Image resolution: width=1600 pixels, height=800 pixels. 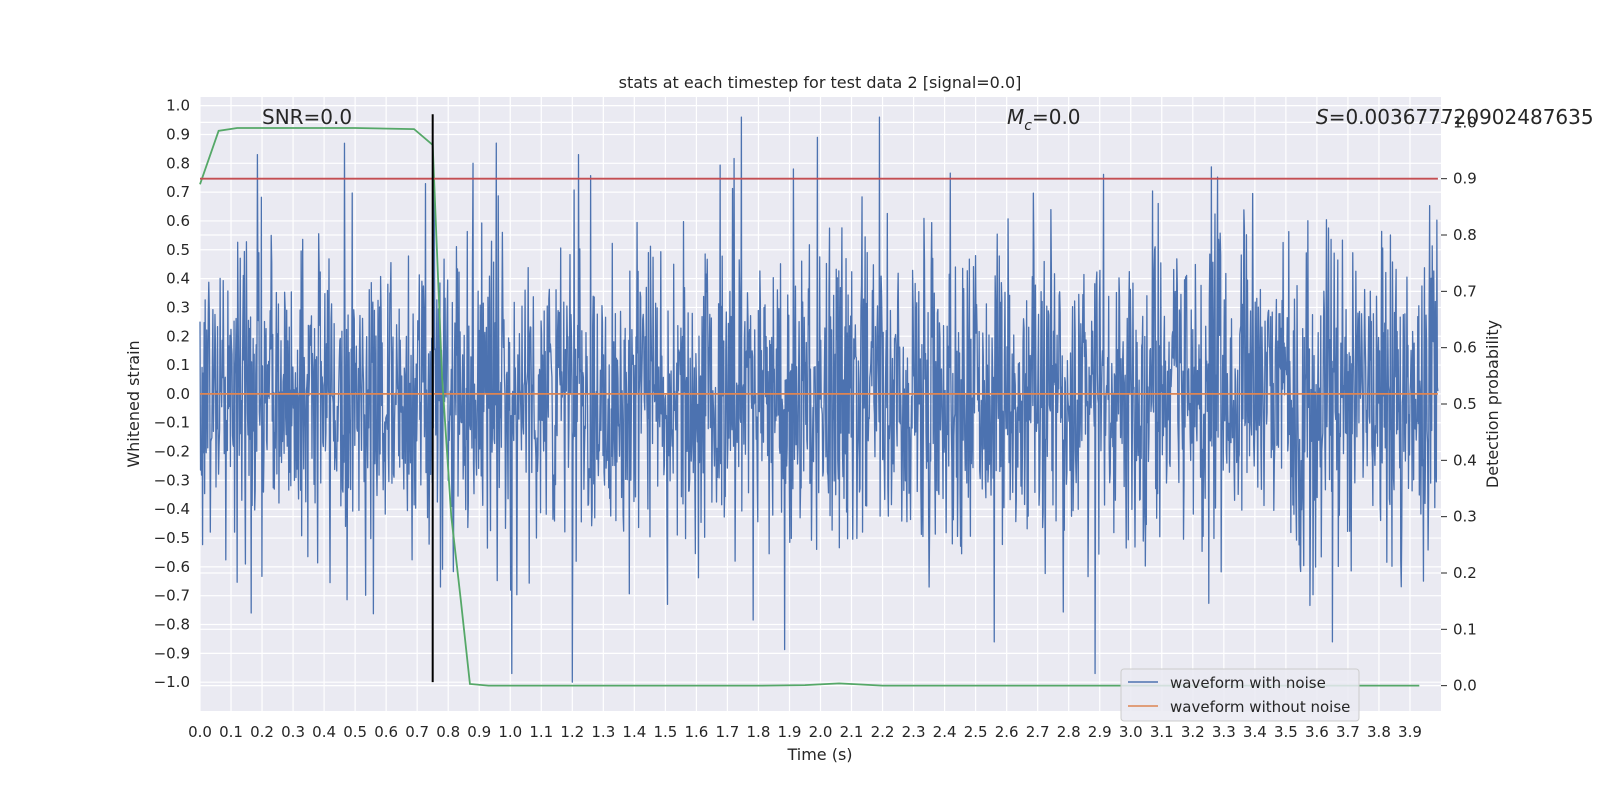 I want to click on x-tick-label: 1.9, so click(x=790, y=732).